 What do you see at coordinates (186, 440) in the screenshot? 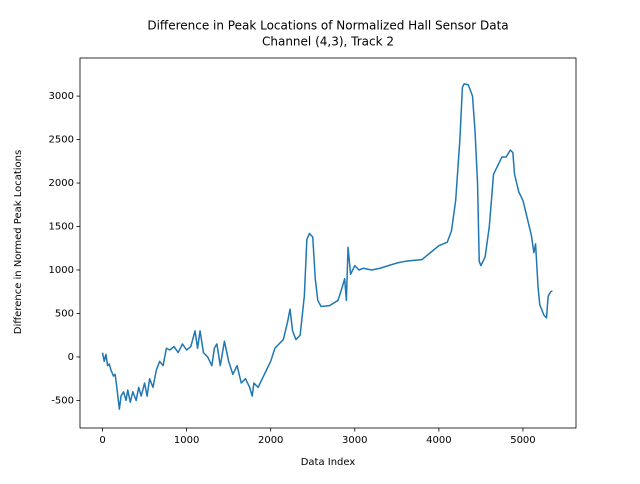
I see `x-tick-label: 1000` at bounding box center [186, 440].